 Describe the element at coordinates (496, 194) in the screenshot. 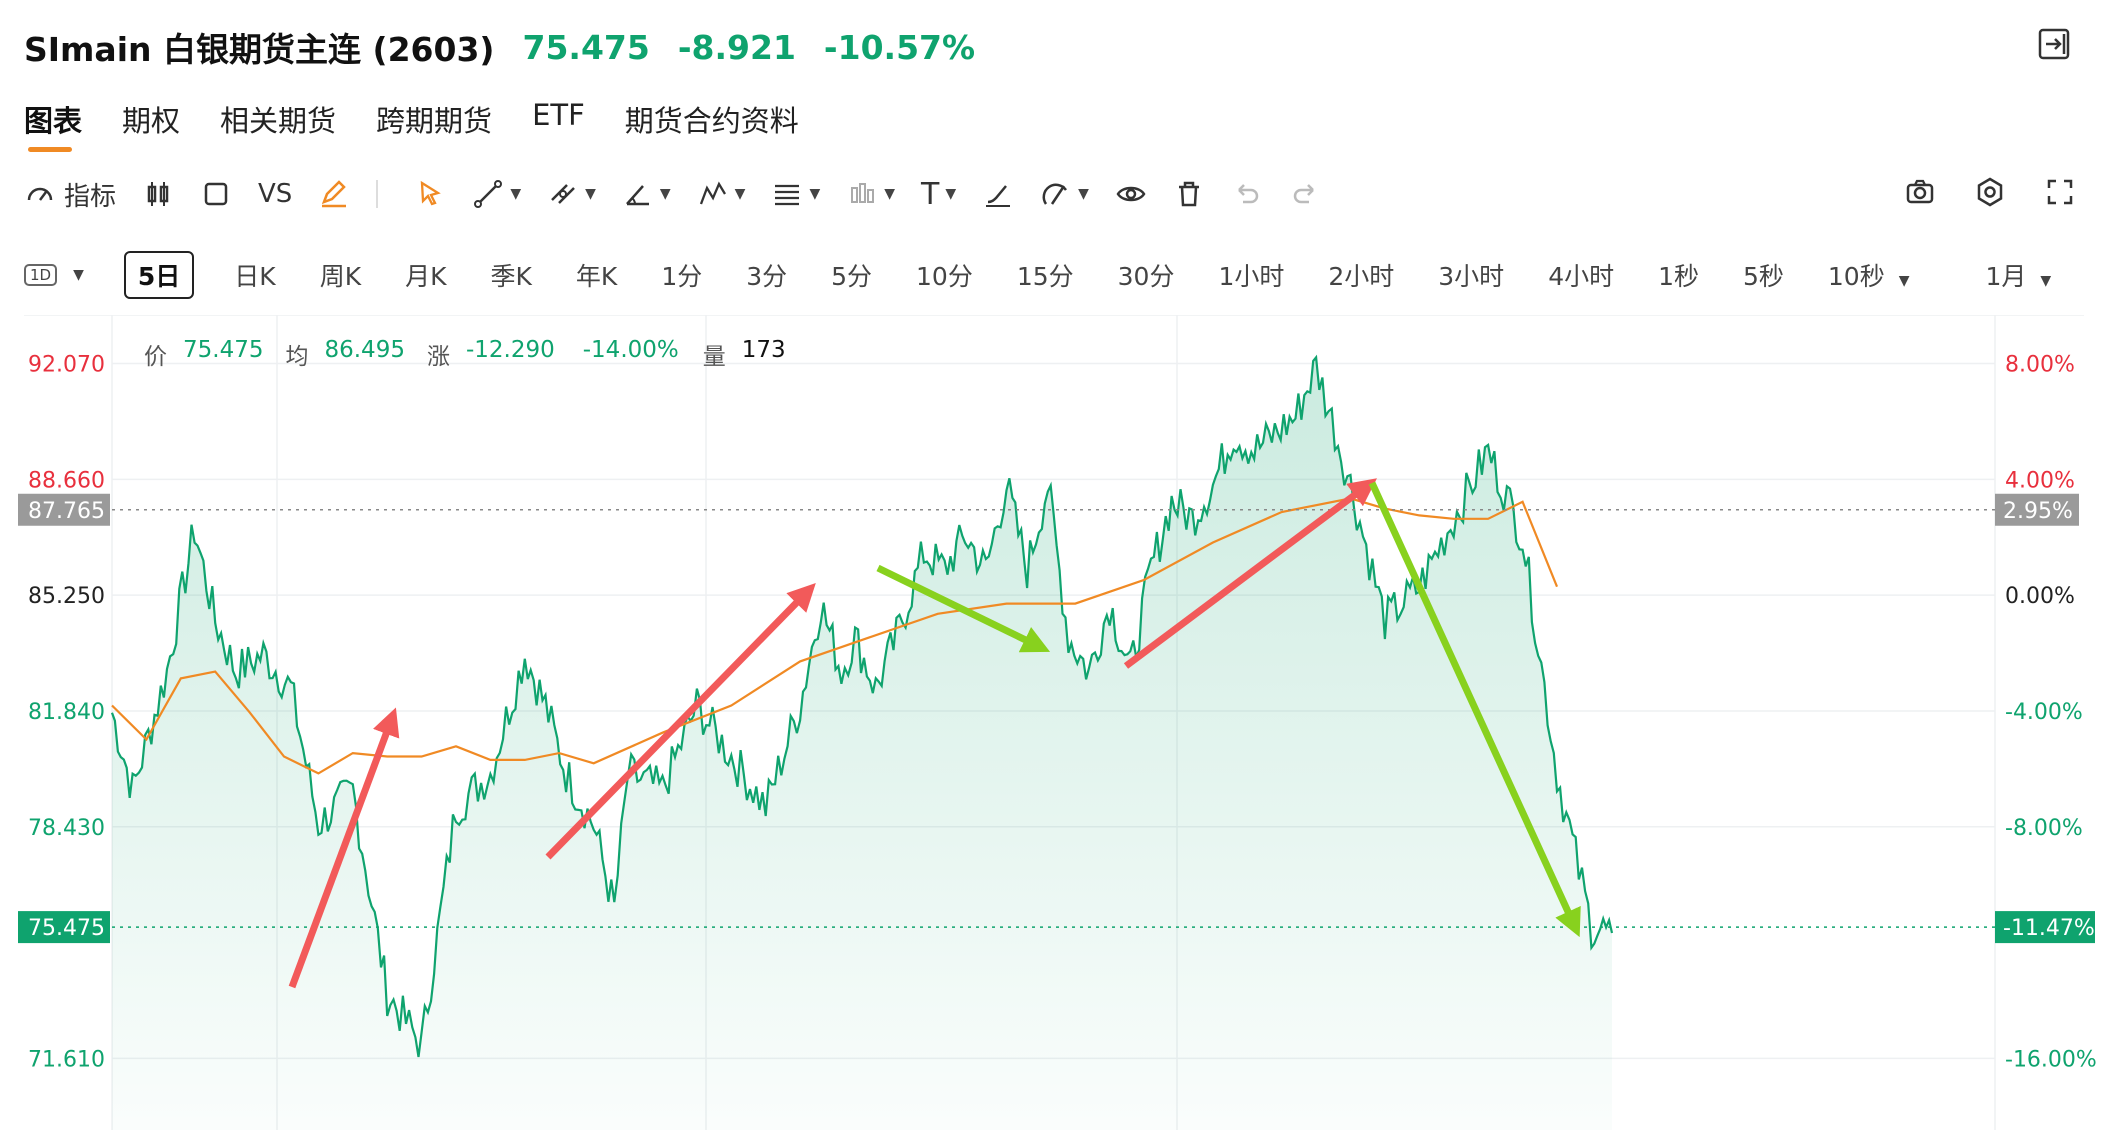

I see `trendline-tool: ▼` at that location.